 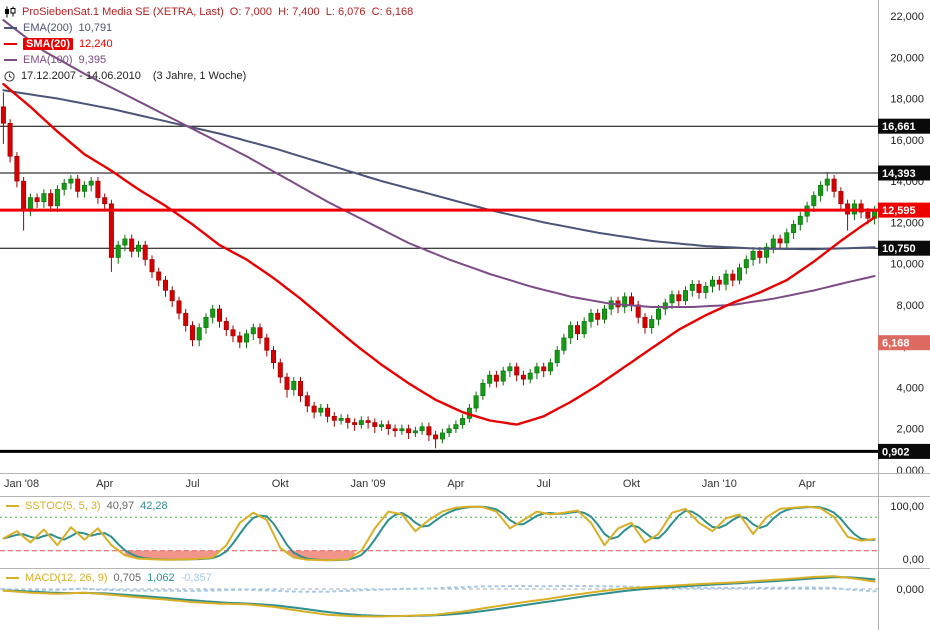 I want to click on sstoc-d-value: 42,28, so click(x=154, y=506).